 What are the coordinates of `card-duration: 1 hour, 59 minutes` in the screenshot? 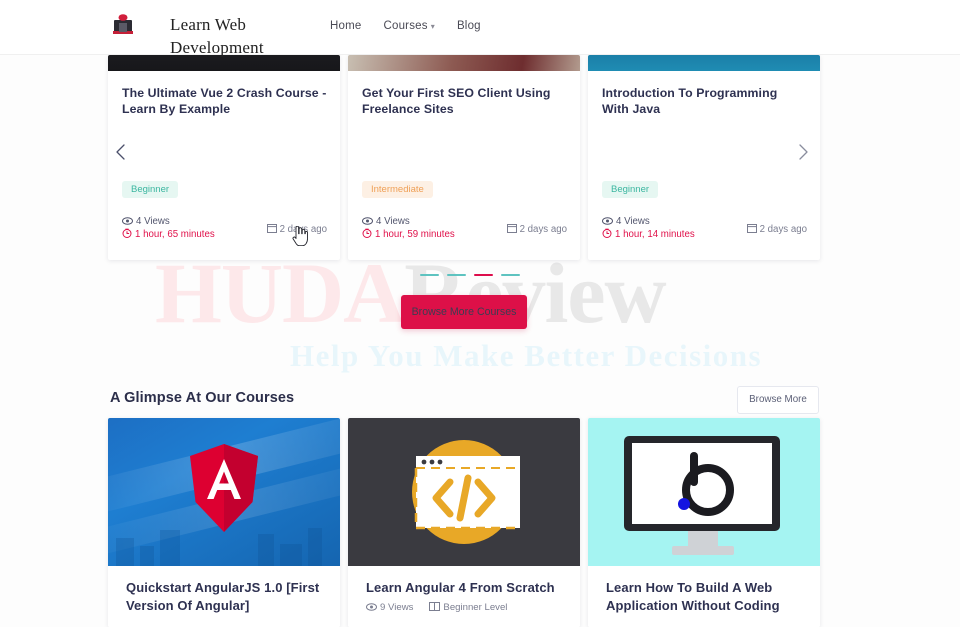 It's located at (408, 234).